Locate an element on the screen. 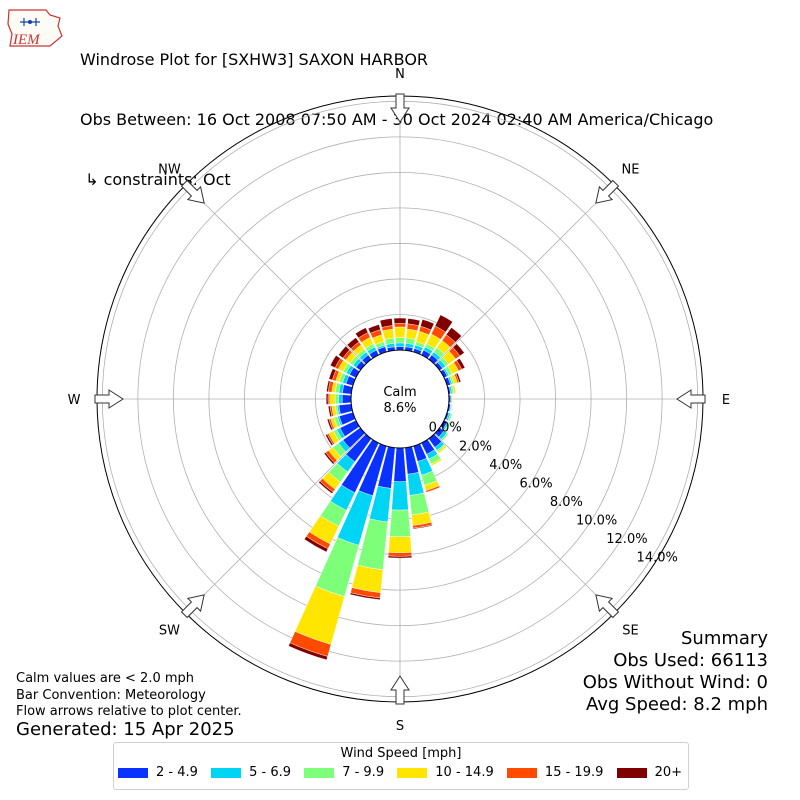 Image resolution: width=800 pixels, height=800 pixels. radial-tick-label: 2.0% is located at coordinates (475, 446).